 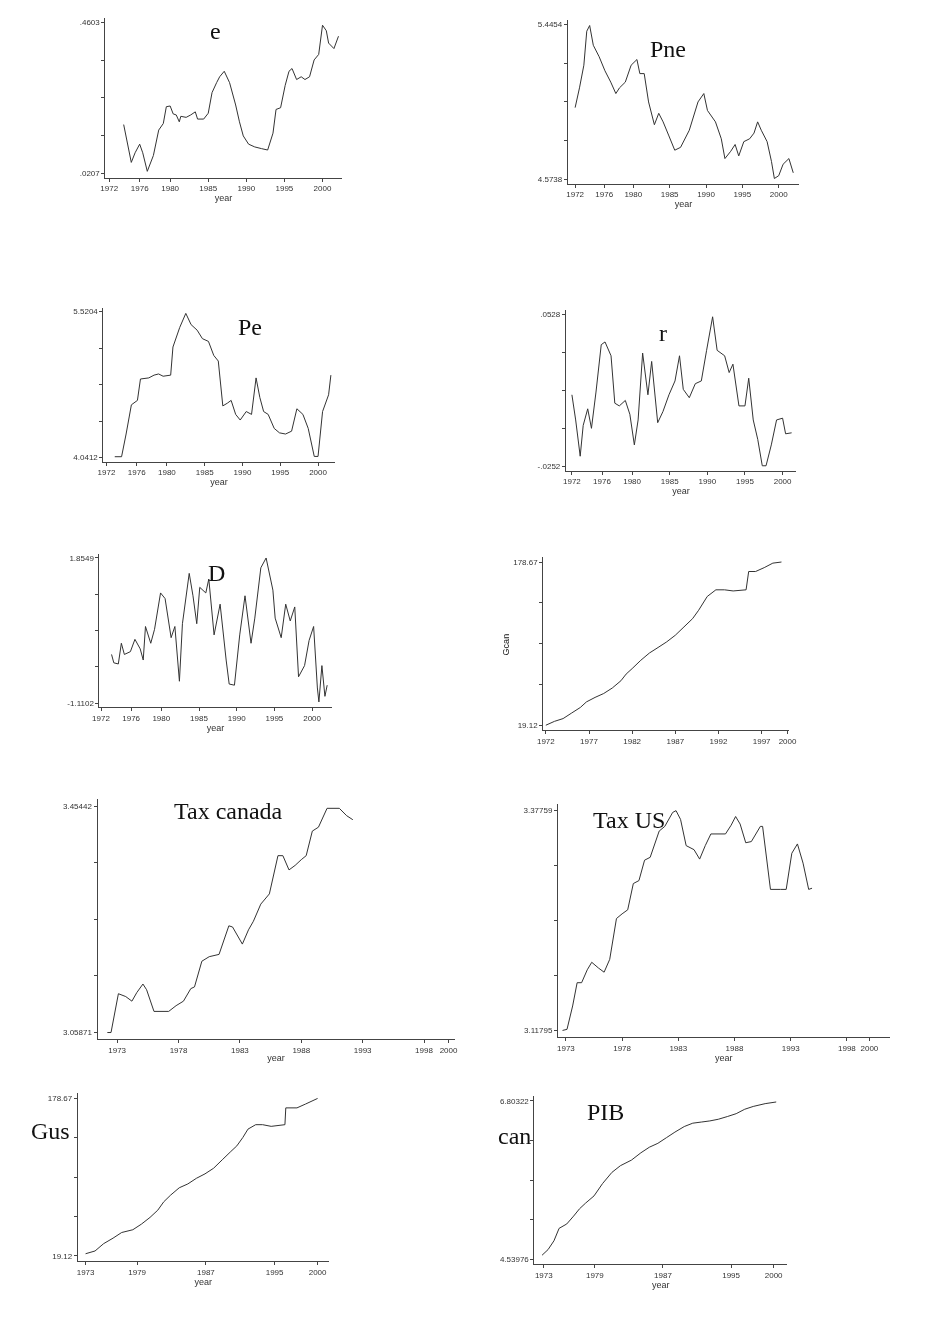 What do you see at coordinates (50, 1131) in the screenshot?
I see `y-axis-title: Gus` at bounding box center [50, 1131].